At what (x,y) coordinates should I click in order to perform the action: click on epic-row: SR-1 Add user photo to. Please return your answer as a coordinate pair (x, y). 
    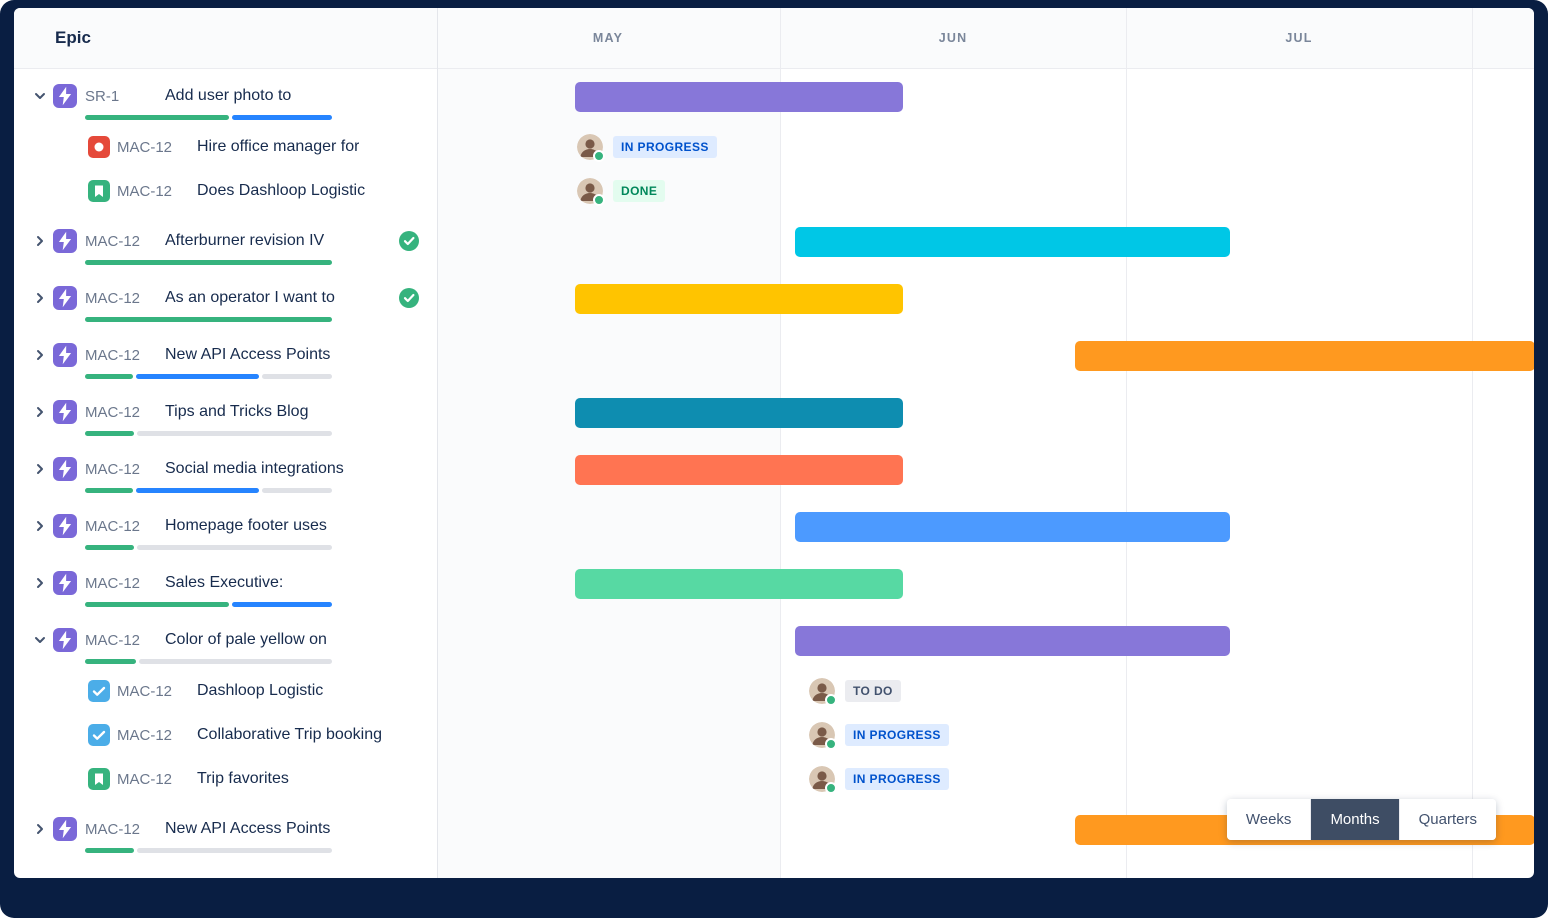
    Looking at the image, I should click on (225, 96).